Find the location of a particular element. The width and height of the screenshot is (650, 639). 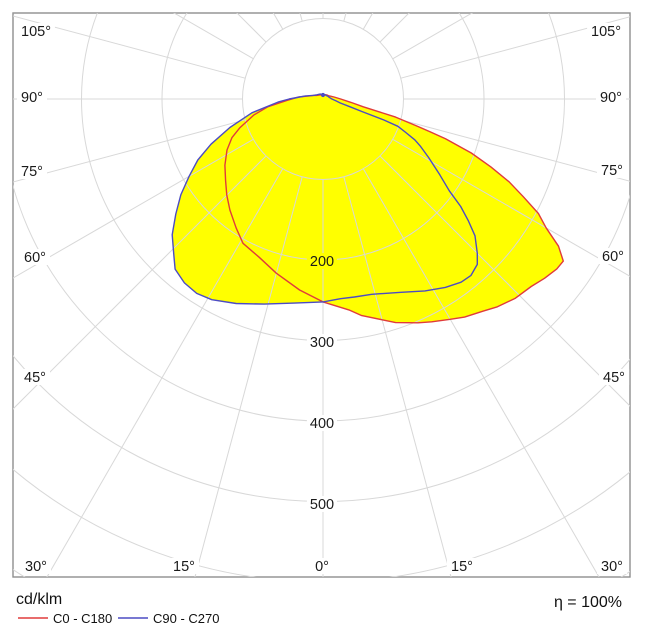

units-label: cd/klm is located at coordinates (39, 599).